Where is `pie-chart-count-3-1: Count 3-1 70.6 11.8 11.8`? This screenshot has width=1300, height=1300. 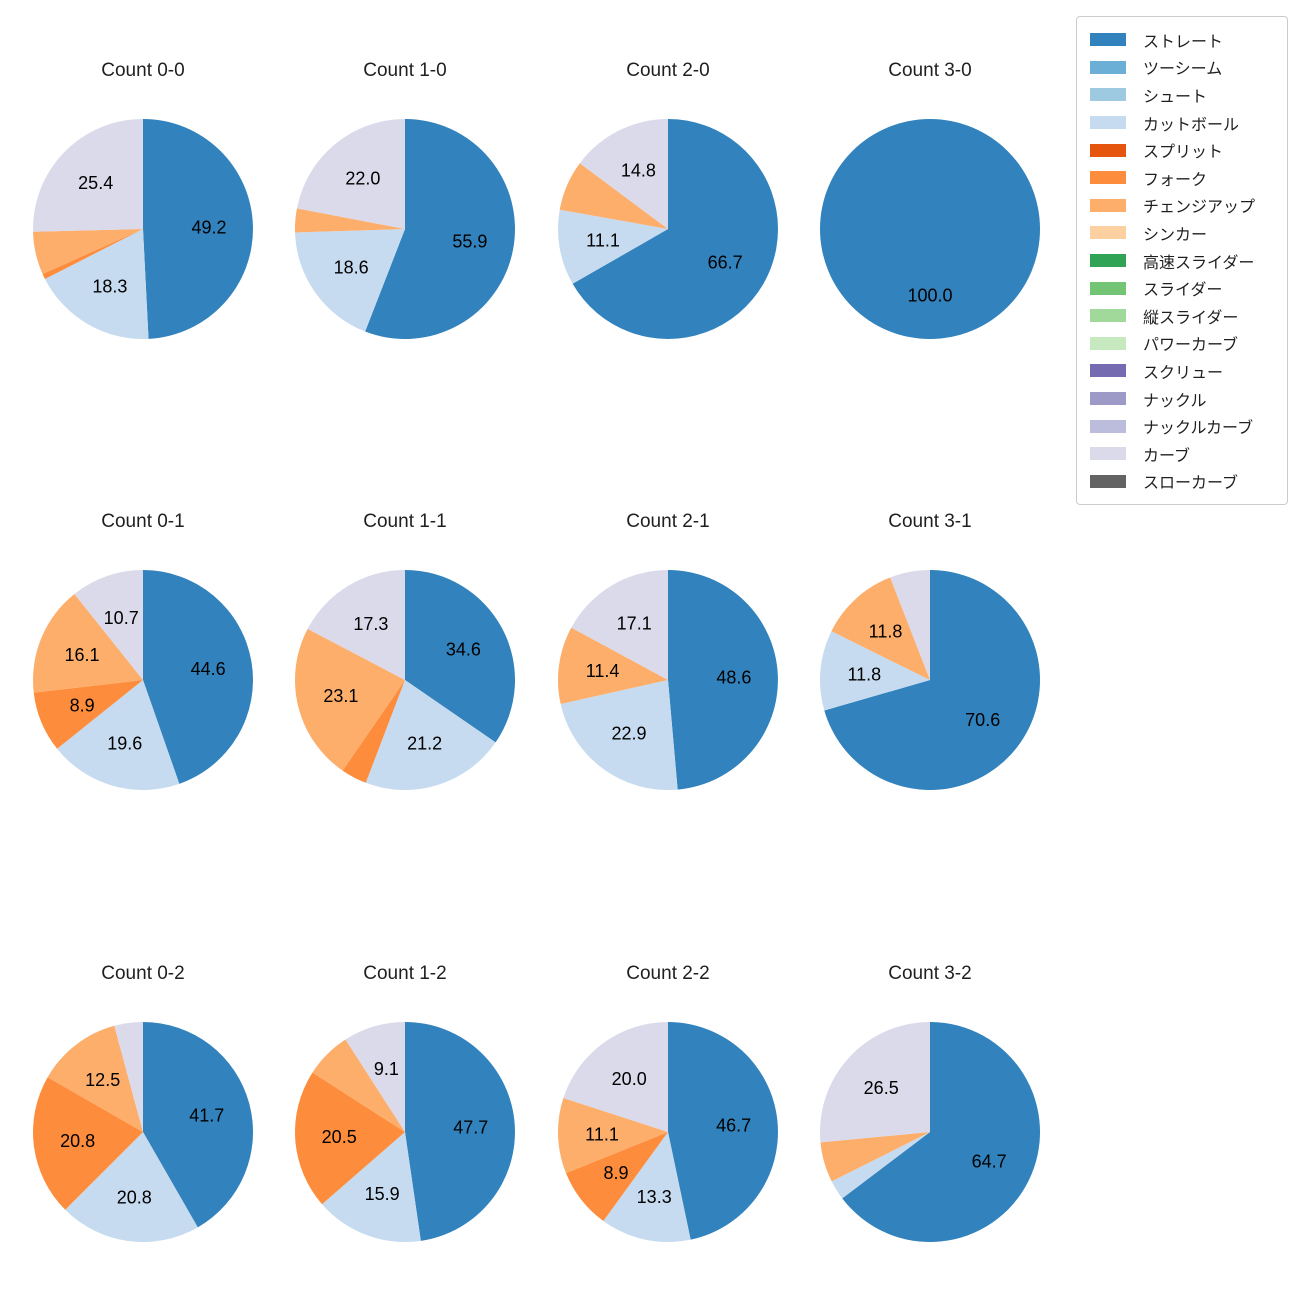 pie-chart-count-3-1: Count 3-1 70.6 11.8 11.8 is located at coordinates (930, 655).